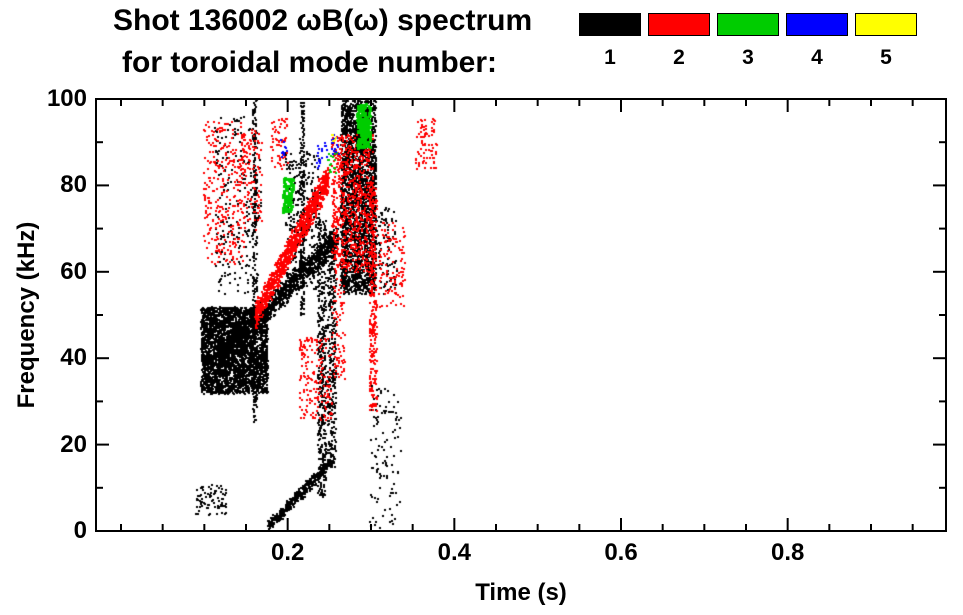 This screenshot has height=615, width=963. Describe the element at coordinates (73, 271) in the screenshot. I see `y-tick-label: 60` at that location.